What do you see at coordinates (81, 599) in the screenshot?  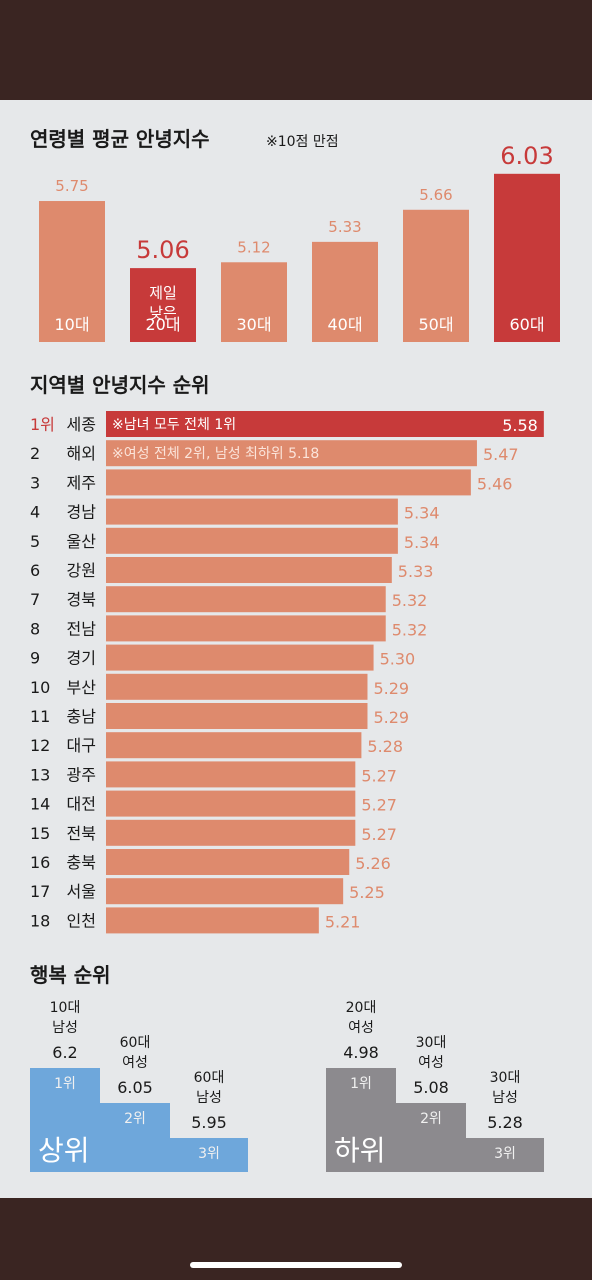 I see `region-name: 경북` at bounding box center [81, 599].